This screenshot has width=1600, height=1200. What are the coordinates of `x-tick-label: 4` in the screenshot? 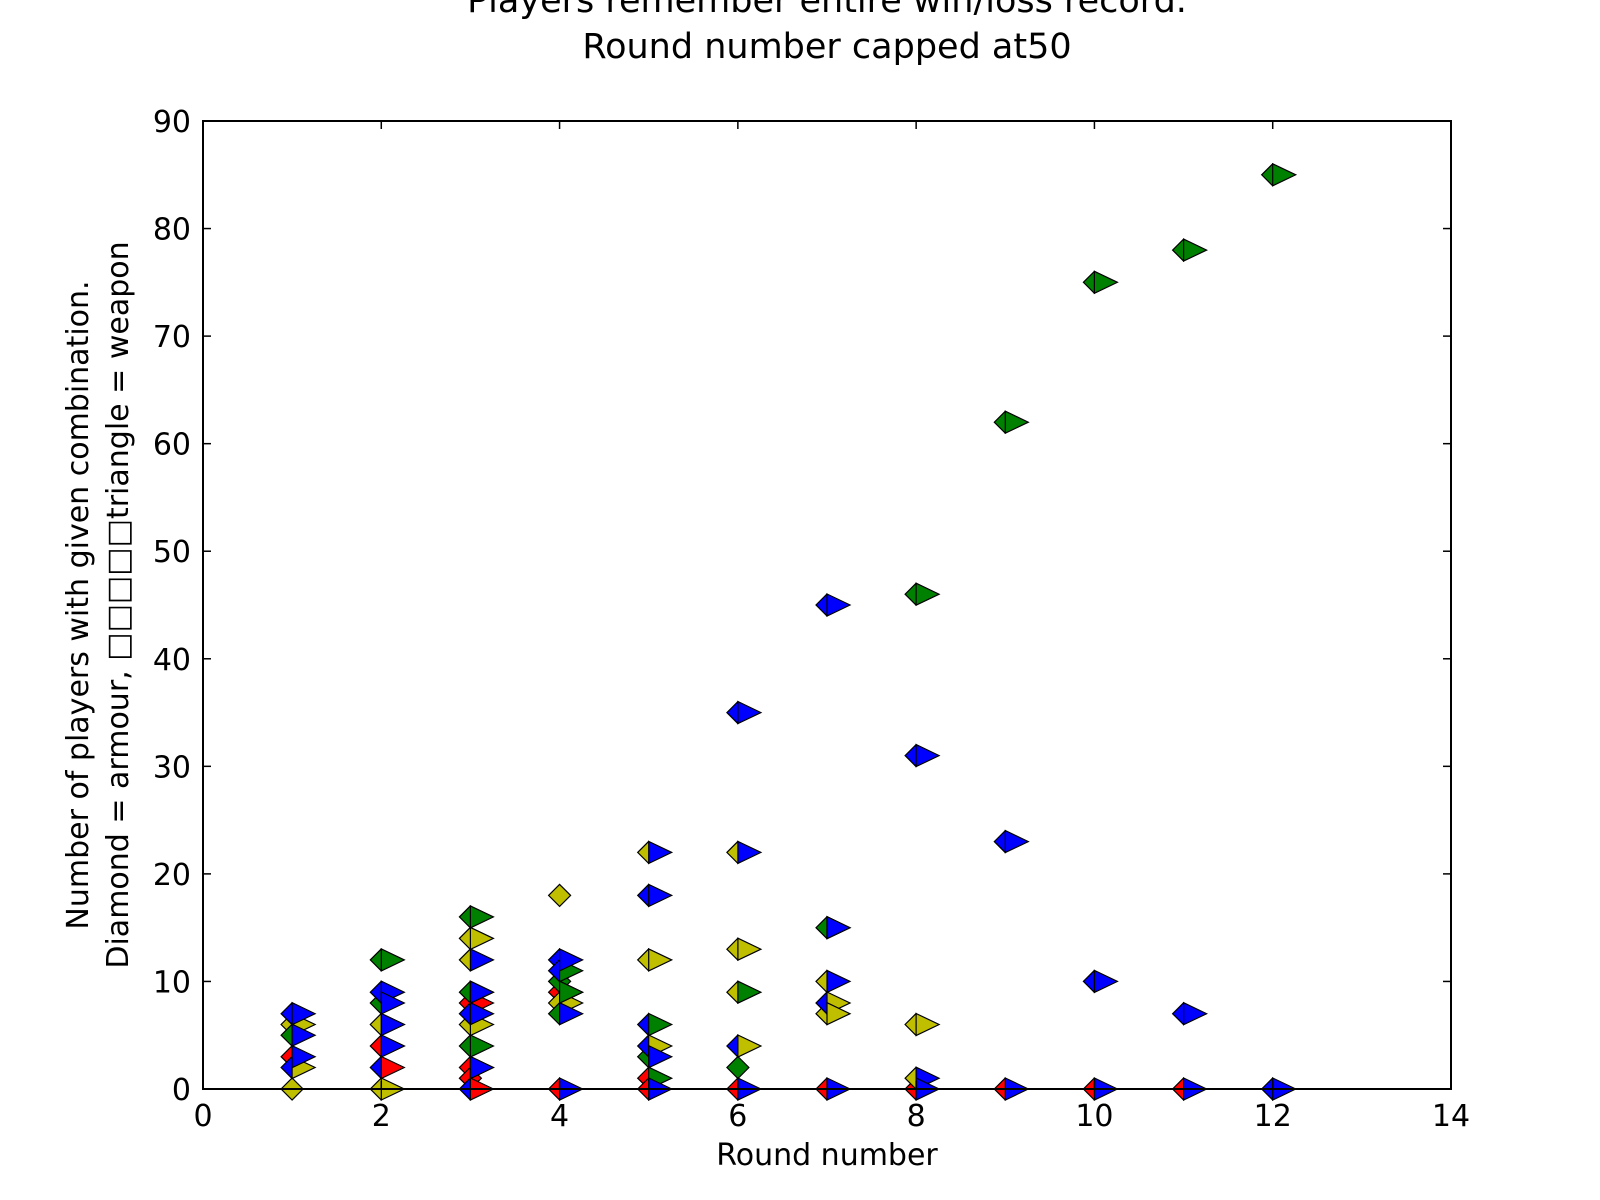 It's located at (559, 1116).